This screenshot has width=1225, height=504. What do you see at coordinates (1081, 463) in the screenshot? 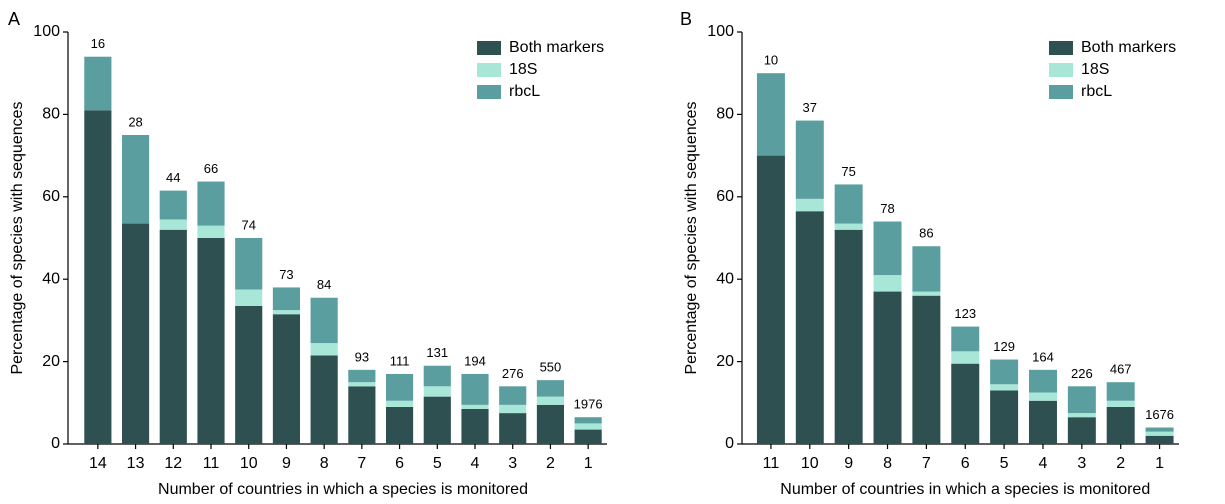
I see `x-tick-label: 3` at bounding box center [1081, 463].